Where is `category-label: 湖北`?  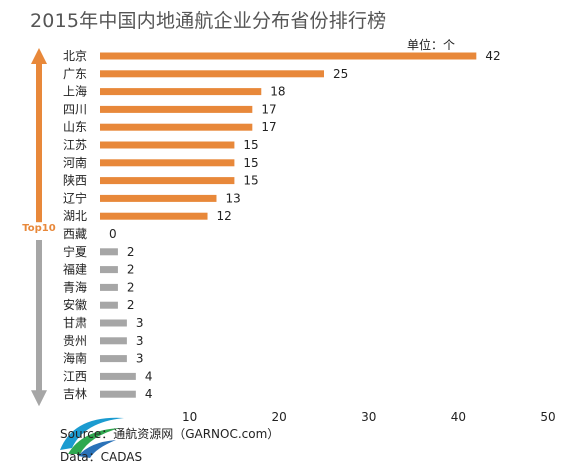 category-label: 湖北 is located at coordinates (75, 215).